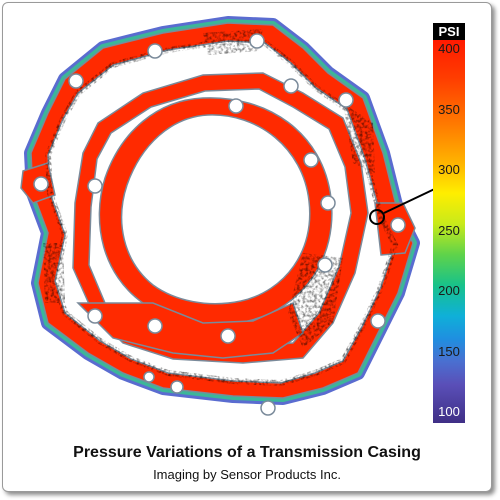 The height and width of the screenshot is (500, 500). What do you see at coordinates (449, 109) in the screenshot?
I see `colorbar-tick: 350` at bounding box center [449, 109].